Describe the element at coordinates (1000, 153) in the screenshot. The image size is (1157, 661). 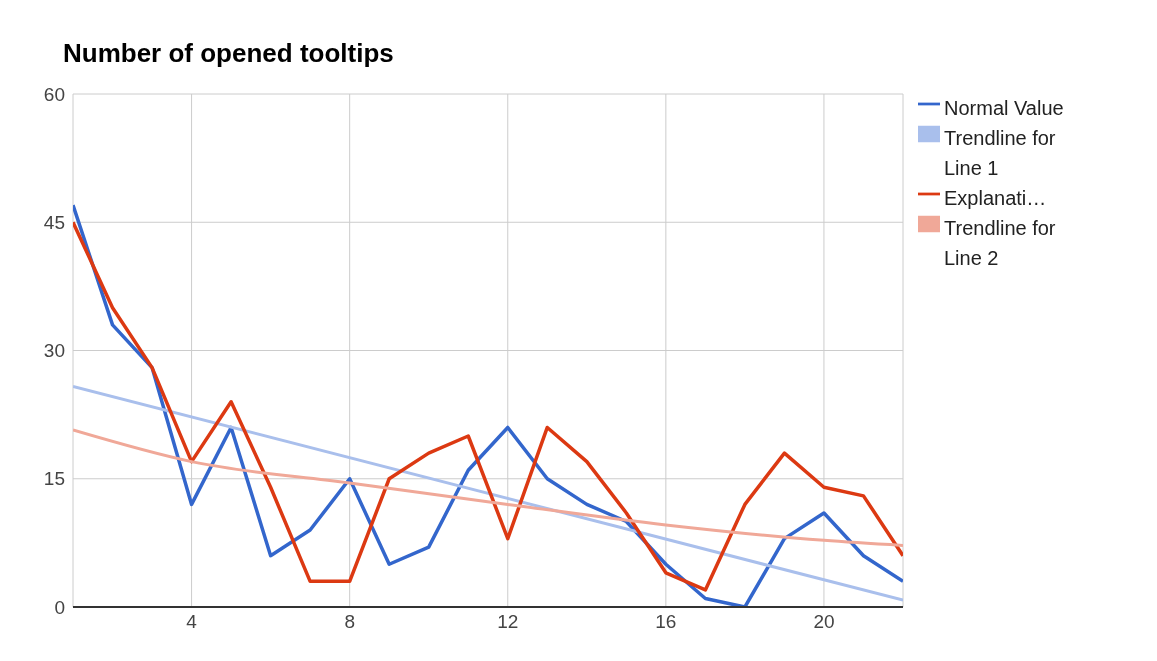
I see `legend-label: Trendline for Line 1` at that location.